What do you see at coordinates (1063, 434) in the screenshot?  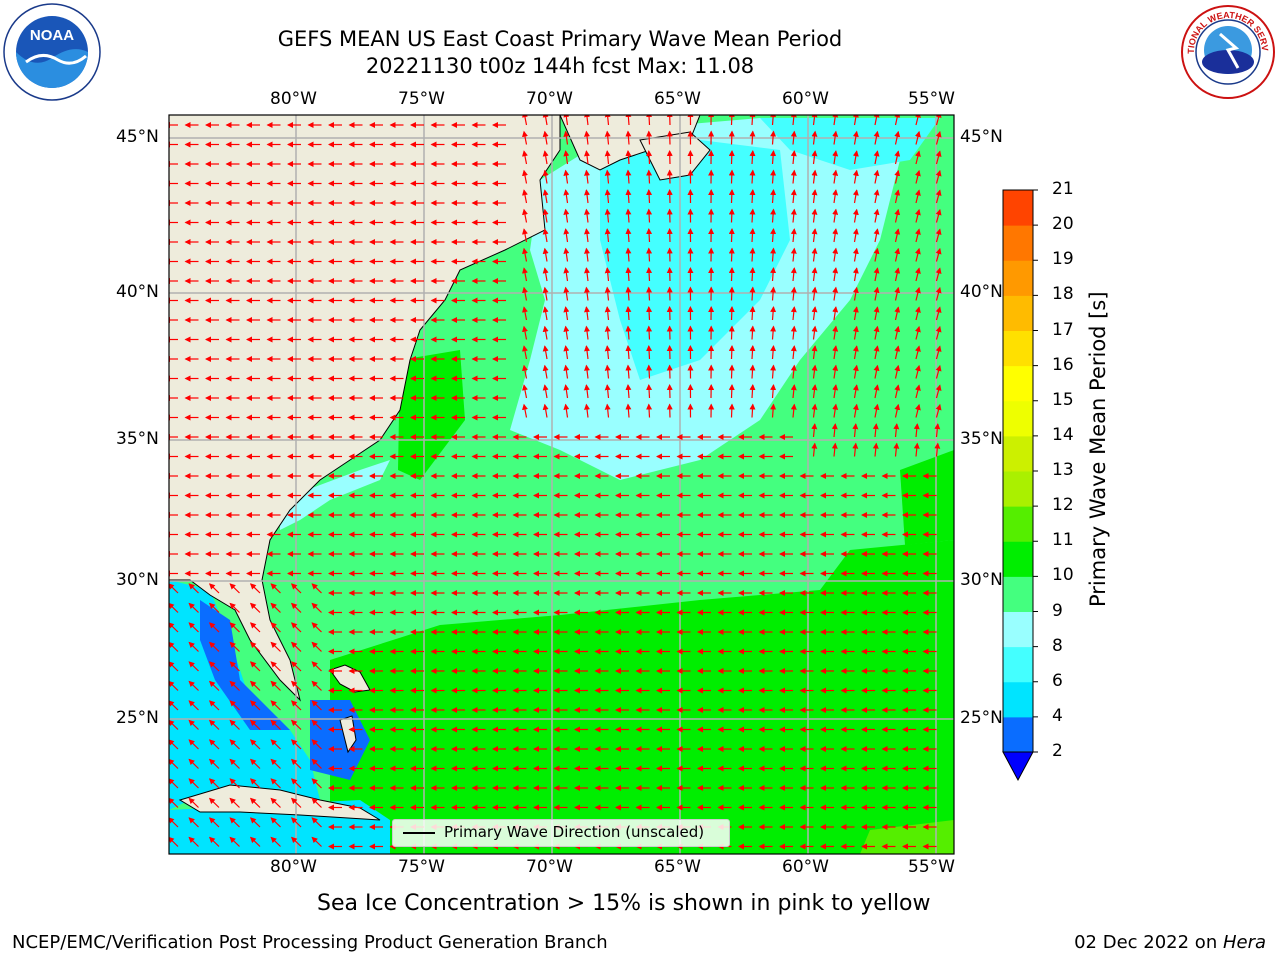 I see `colorbar-tick-label: 14` at bounding box center [1063, 434].